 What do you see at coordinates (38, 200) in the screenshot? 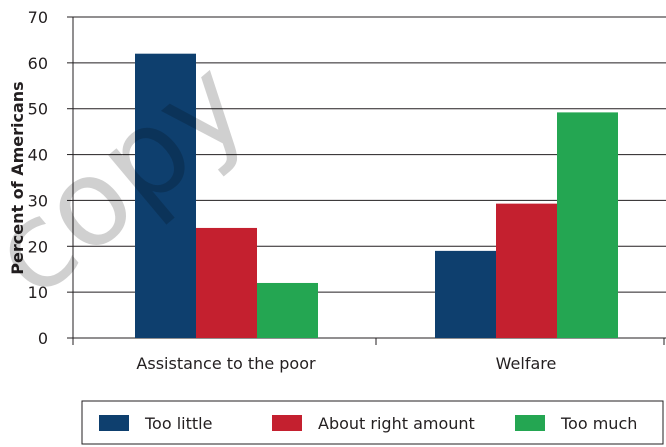
I see `y-tick-label: 30` at bounding box center [38, 200].